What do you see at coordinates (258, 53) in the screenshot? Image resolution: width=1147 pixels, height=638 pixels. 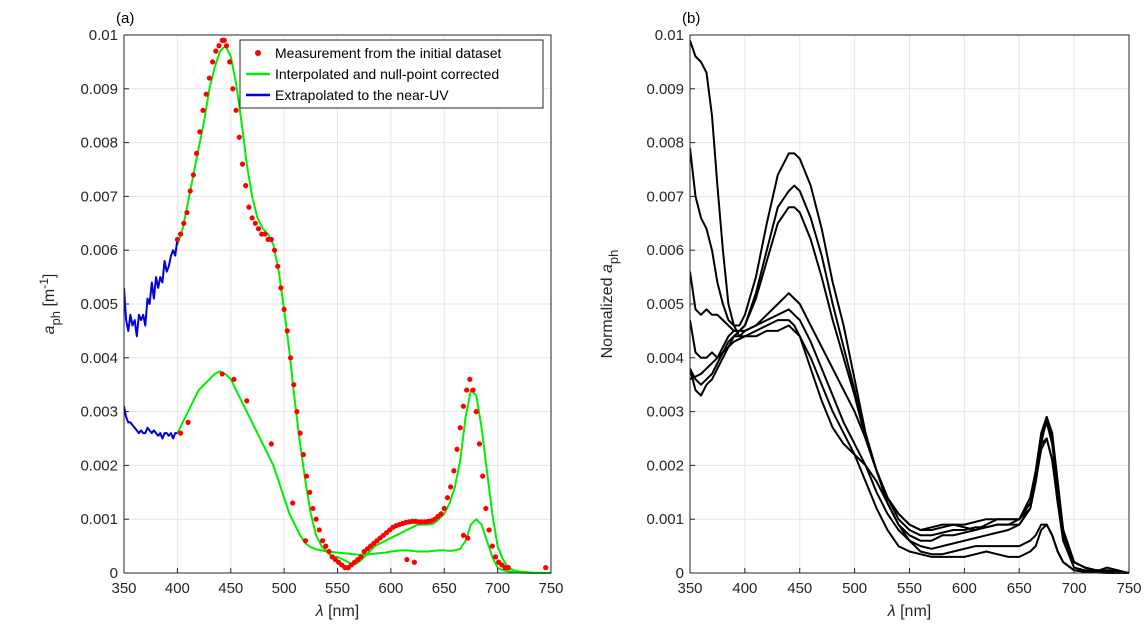 I see `legend-marker-dot` at bounding box center [258, 53].